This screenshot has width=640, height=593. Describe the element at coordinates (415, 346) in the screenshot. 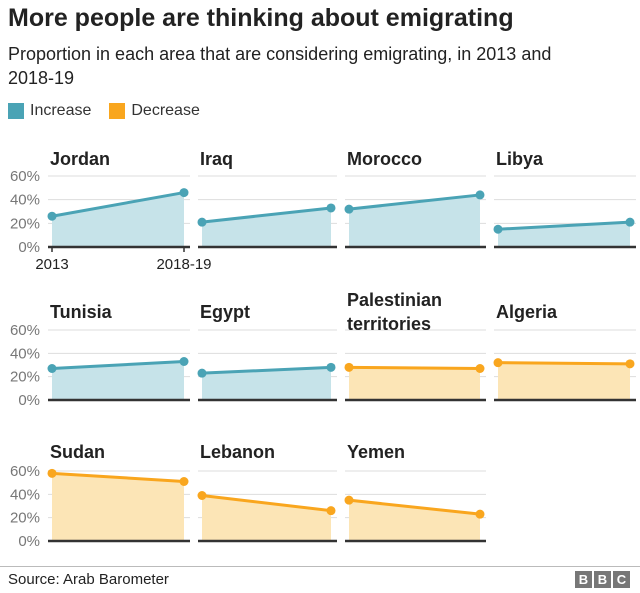

I see `panel-palestinian-territories: Palestinian territories` at that location.